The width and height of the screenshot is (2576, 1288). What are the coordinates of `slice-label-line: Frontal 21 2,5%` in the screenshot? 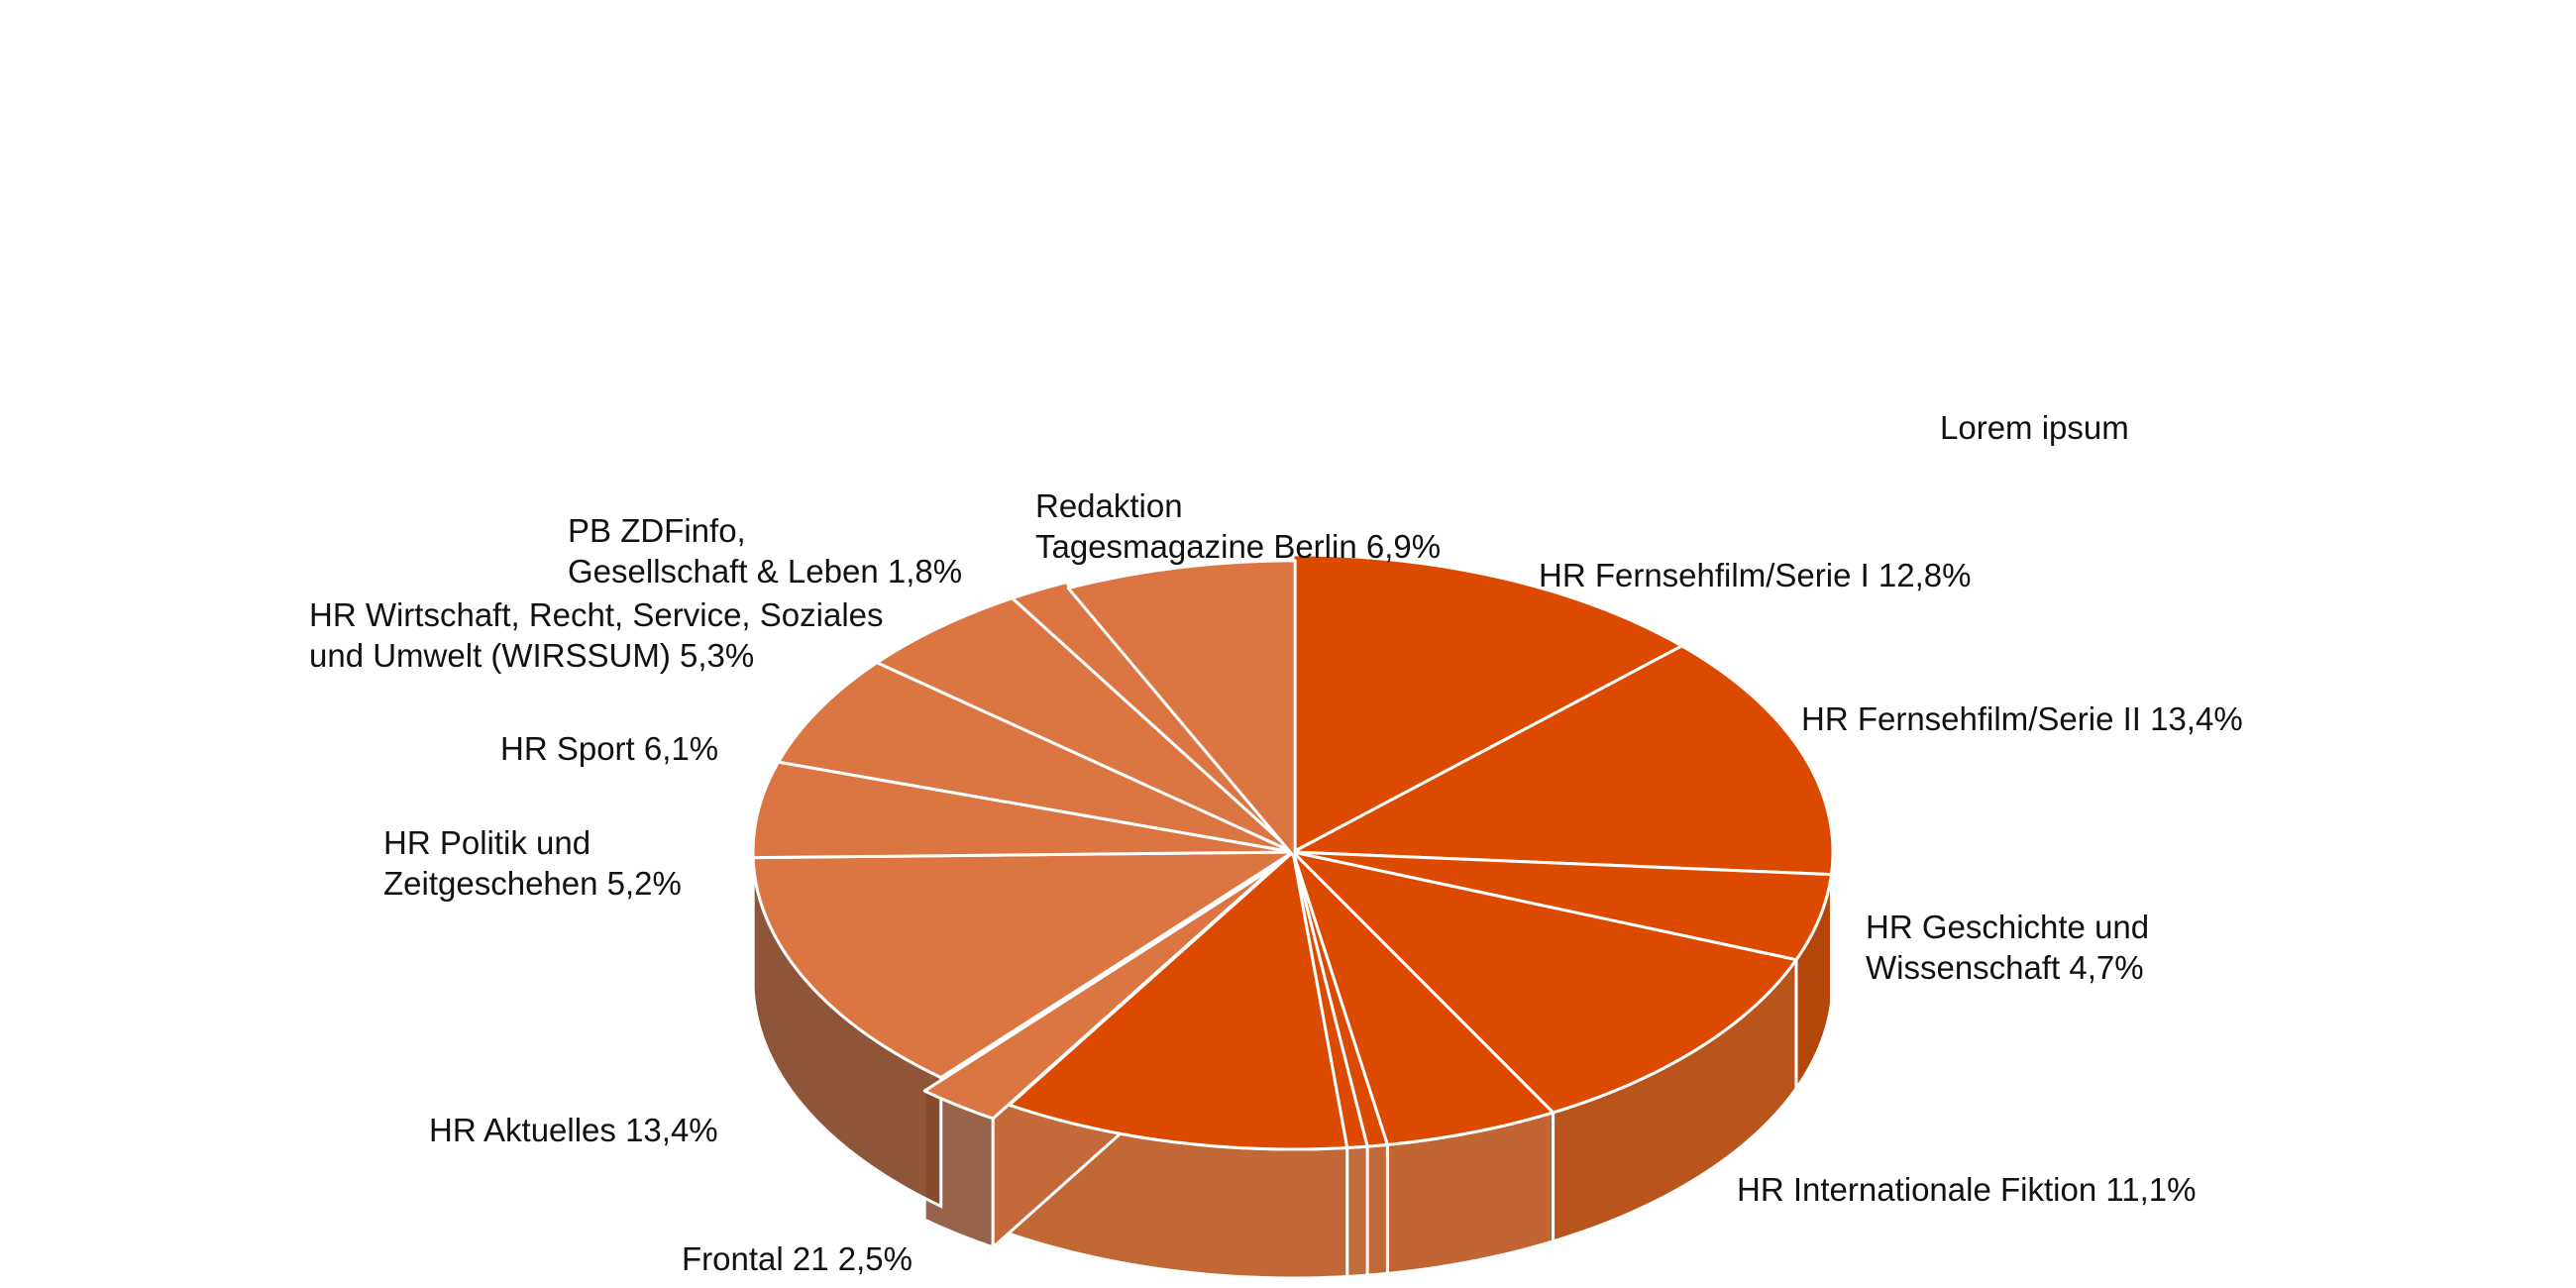 It's located at (797, 1259).